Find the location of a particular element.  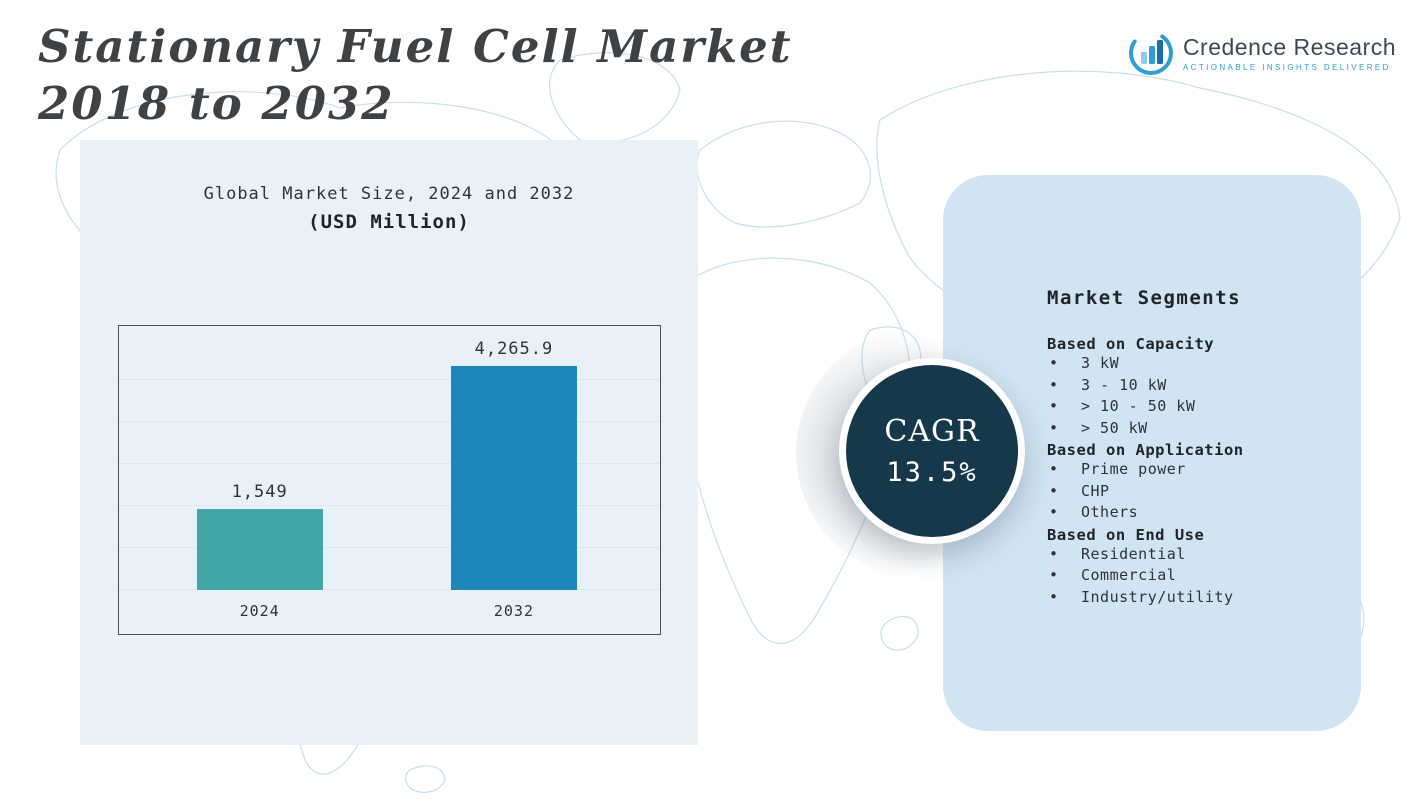

segments-heading: Market Segments is located at coordinates (1144, 298).